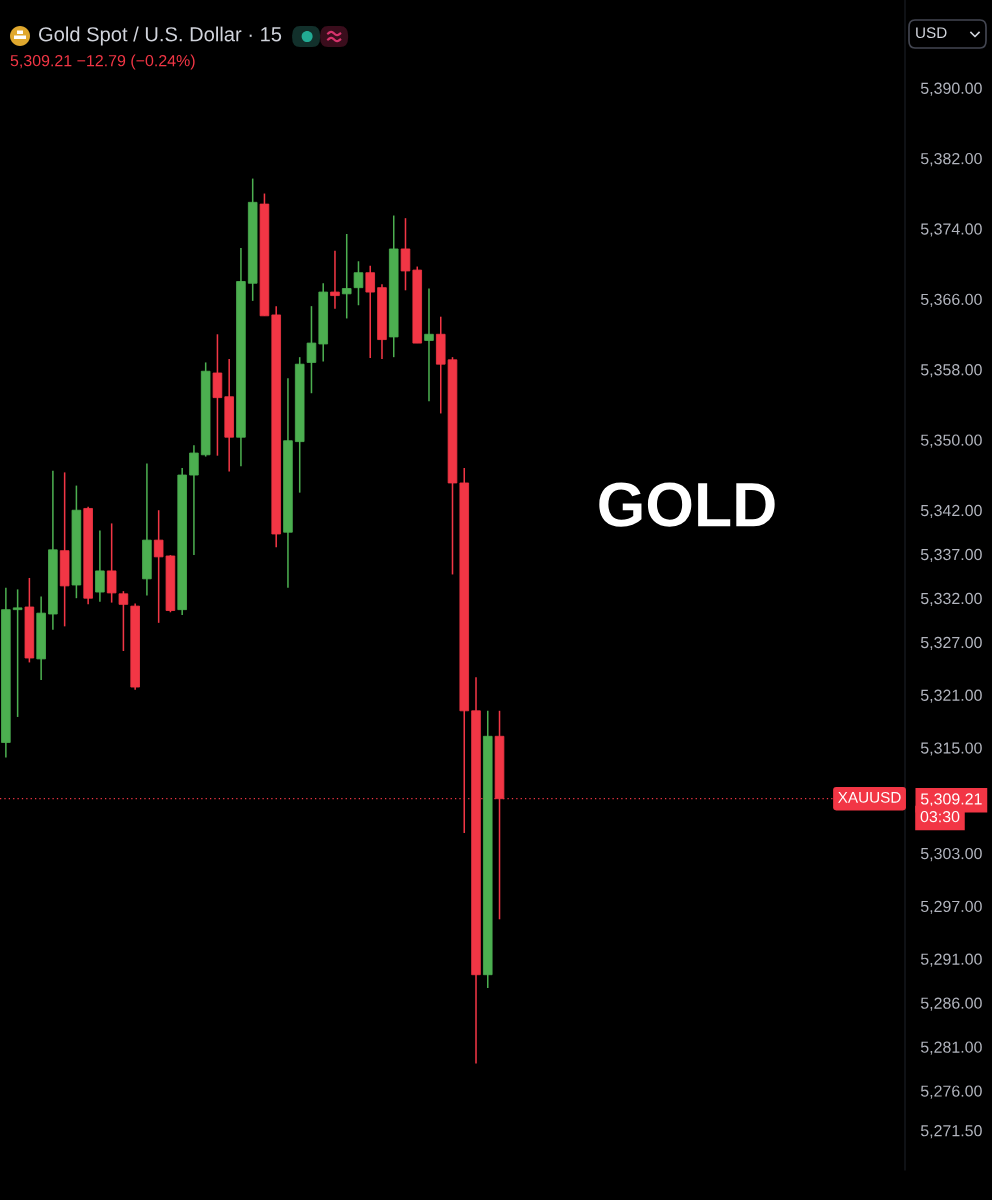 Image resolution: width=992 pixels, height=1200 pixels. What do you see at coordinates (951, 800) in the screenshot?
I see `y-tick-label: 5,309.21` at bounding box center [951, 800].